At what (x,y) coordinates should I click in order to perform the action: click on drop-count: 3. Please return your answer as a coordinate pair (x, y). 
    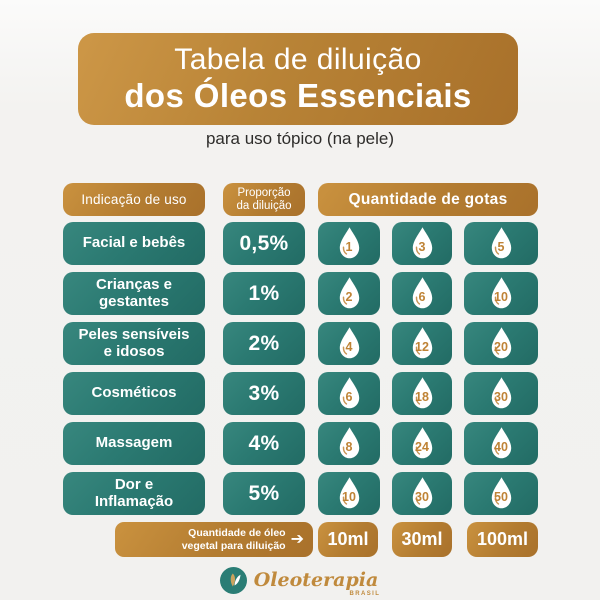
    Looking at the image, I should click on (422, 247).